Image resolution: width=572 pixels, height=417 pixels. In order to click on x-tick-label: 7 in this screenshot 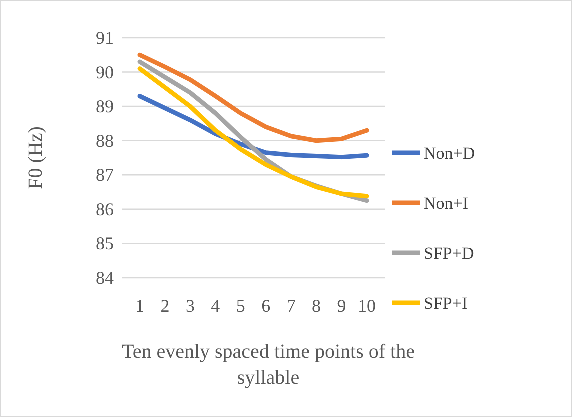, I will do `click(291, 306)`.